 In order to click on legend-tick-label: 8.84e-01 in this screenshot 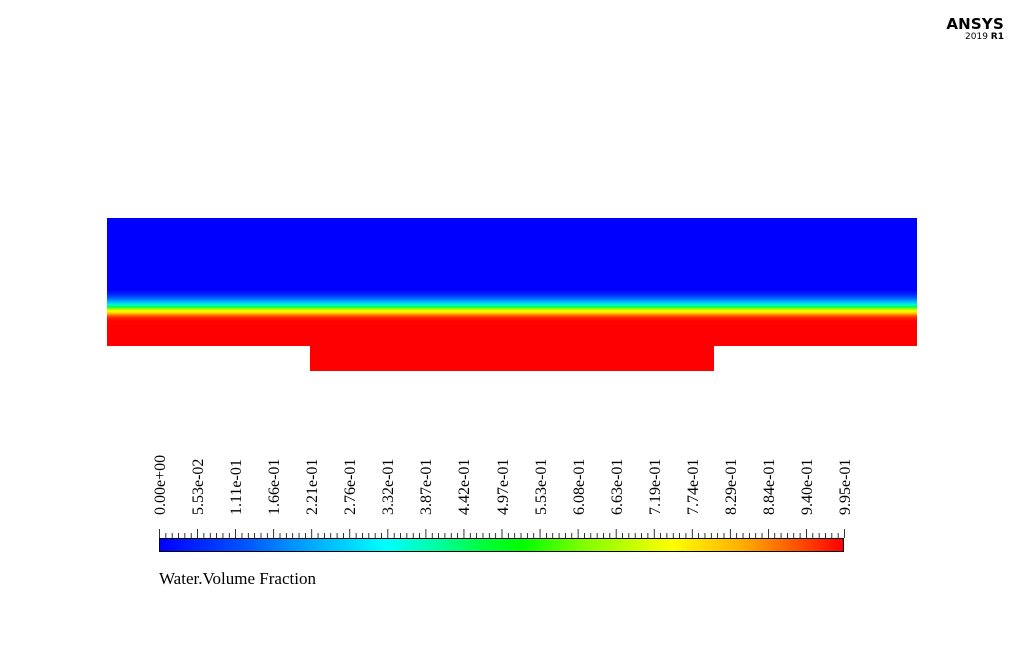, I will do `click(769, 486)`.